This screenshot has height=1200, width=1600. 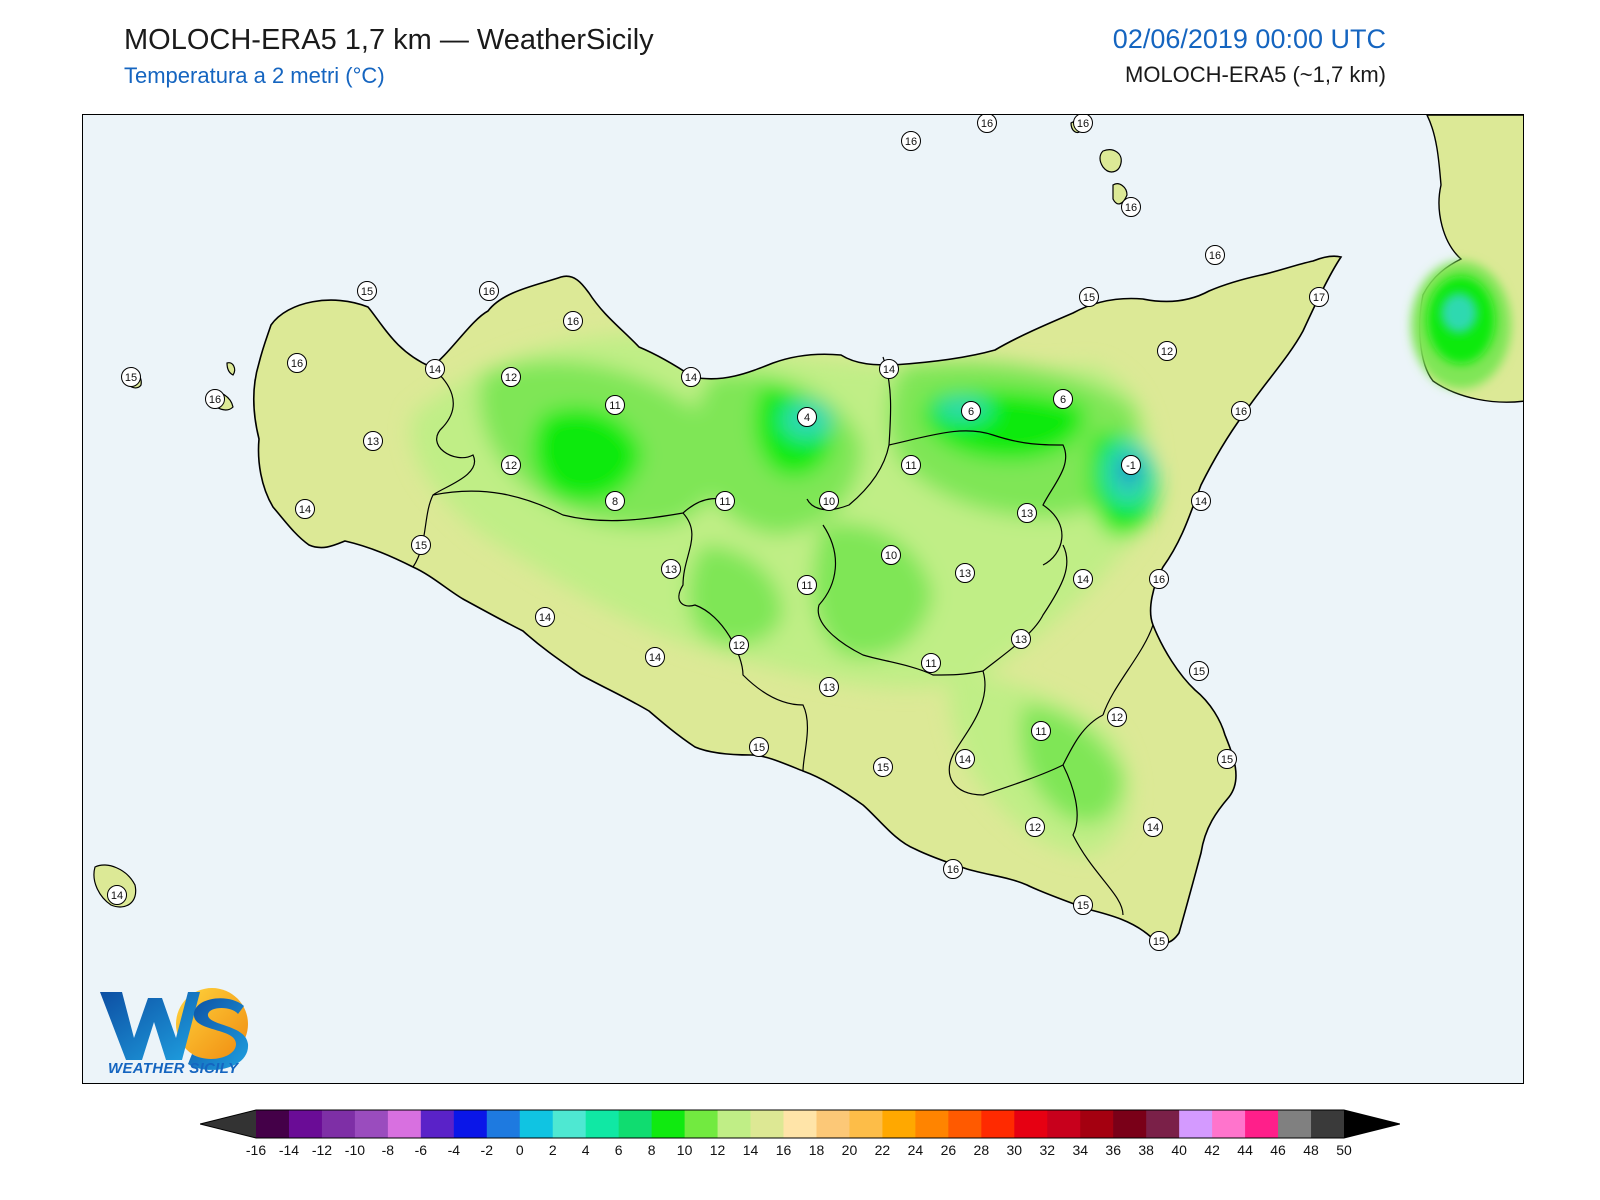 I want to click on station-value-acireale: 16, so click(x=1159, y=579).